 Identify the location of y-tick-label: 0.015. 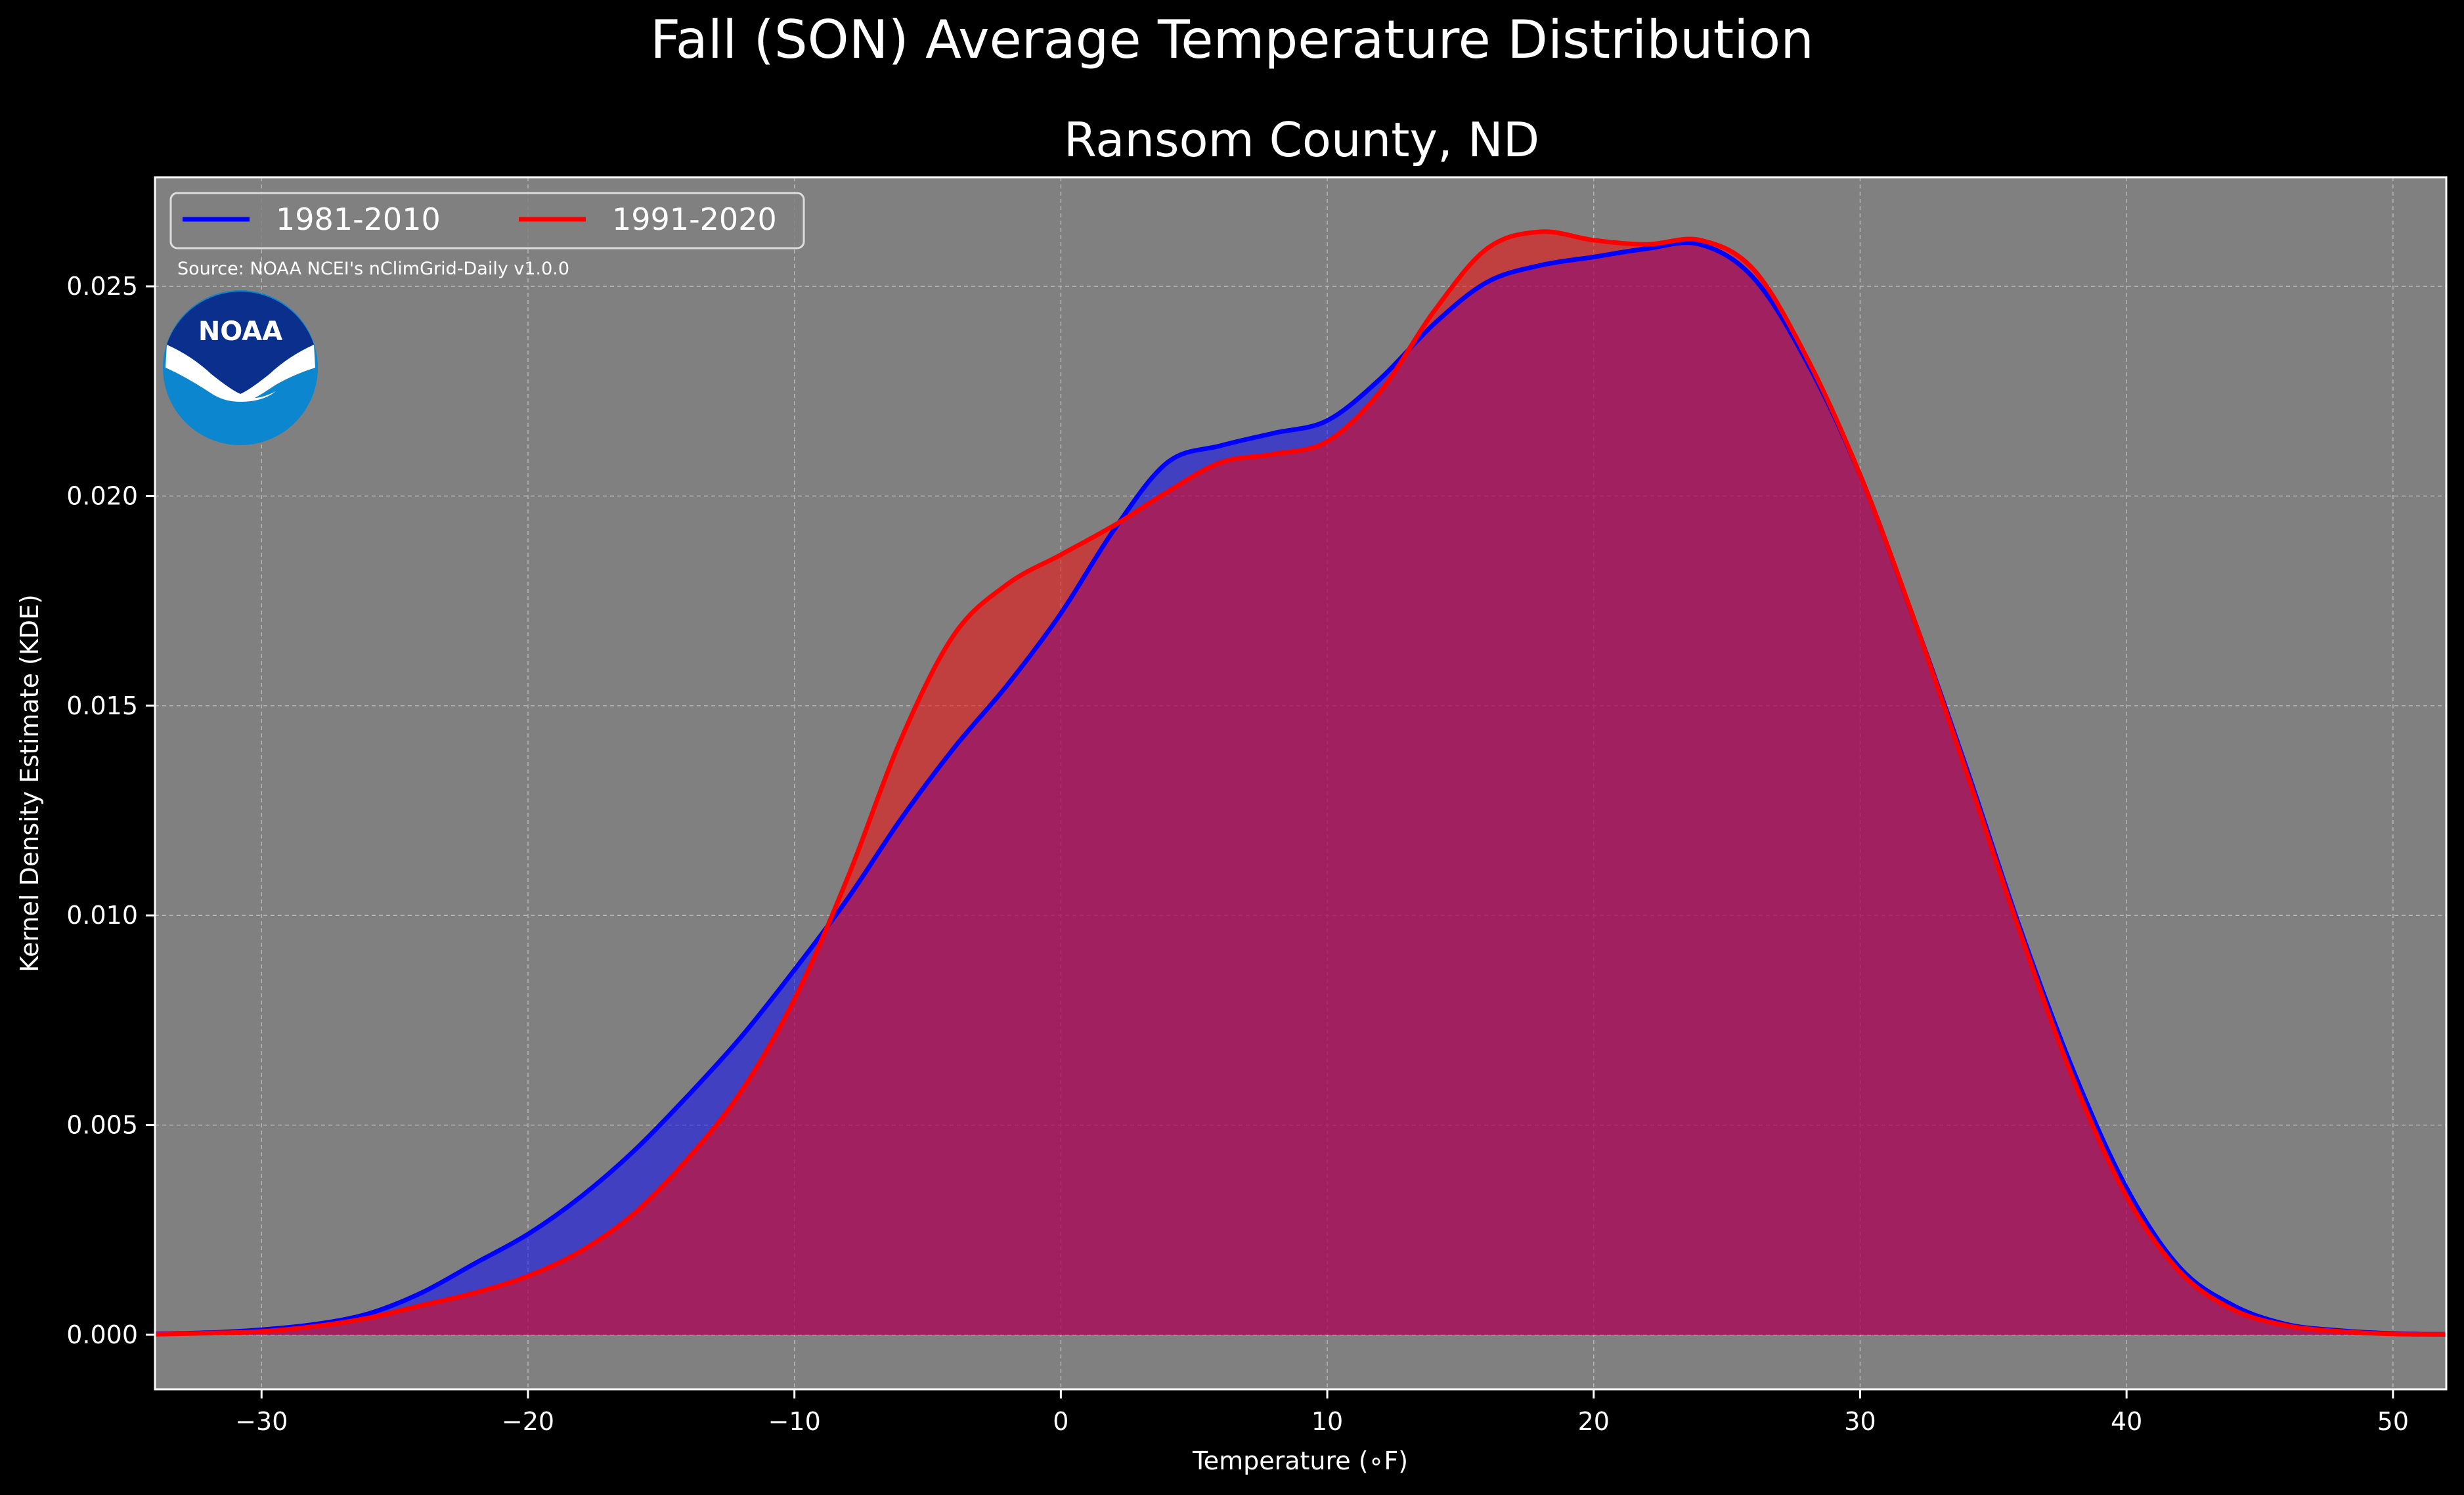
(102, 705).